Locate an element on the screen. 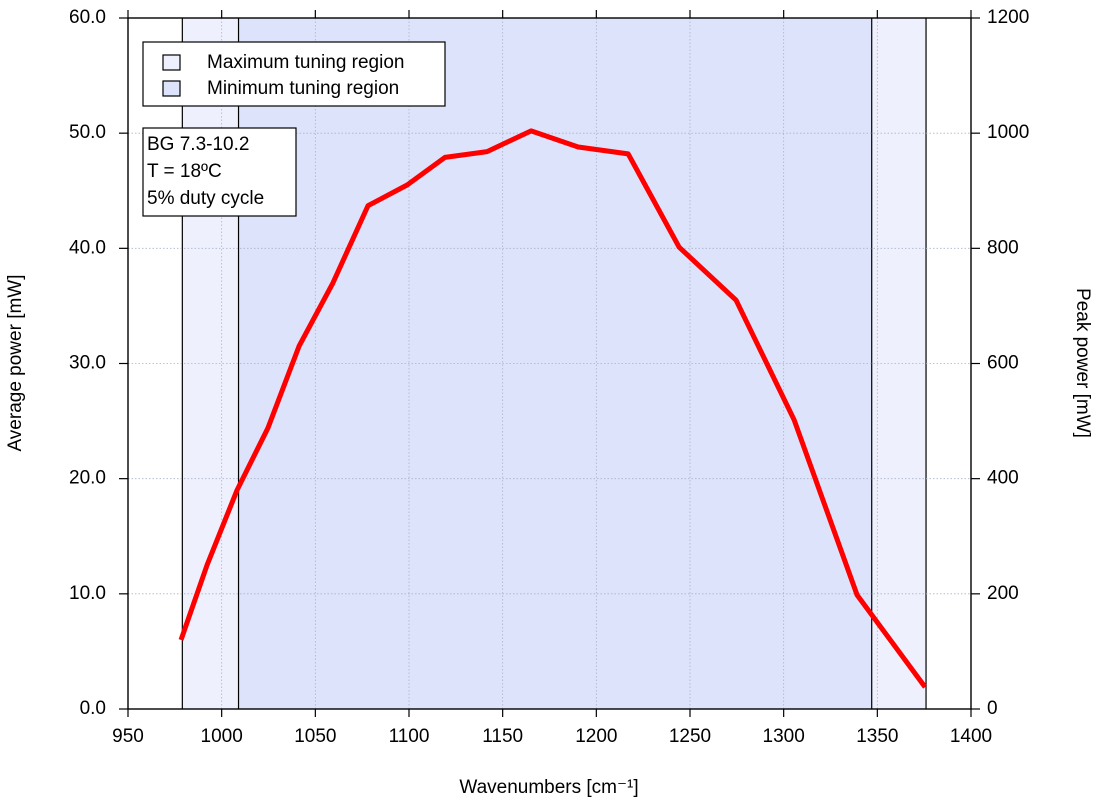 This screenshot has width=1099, height=802. x-tick-label: 1300 is located at coordinates (784, 736).